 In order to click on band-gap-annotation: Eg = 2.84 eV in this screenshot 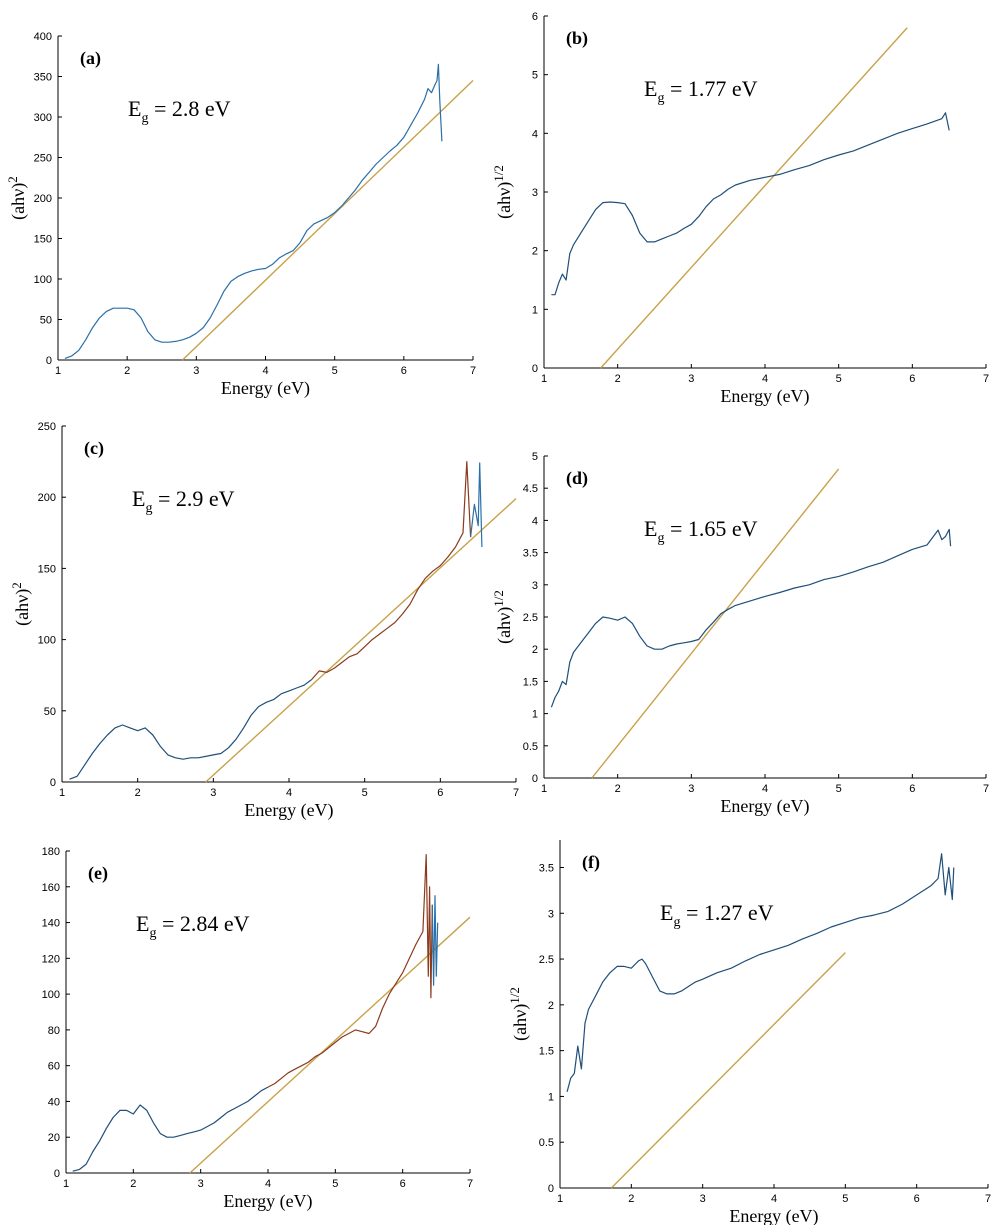, I will do `click(193, 926)`.